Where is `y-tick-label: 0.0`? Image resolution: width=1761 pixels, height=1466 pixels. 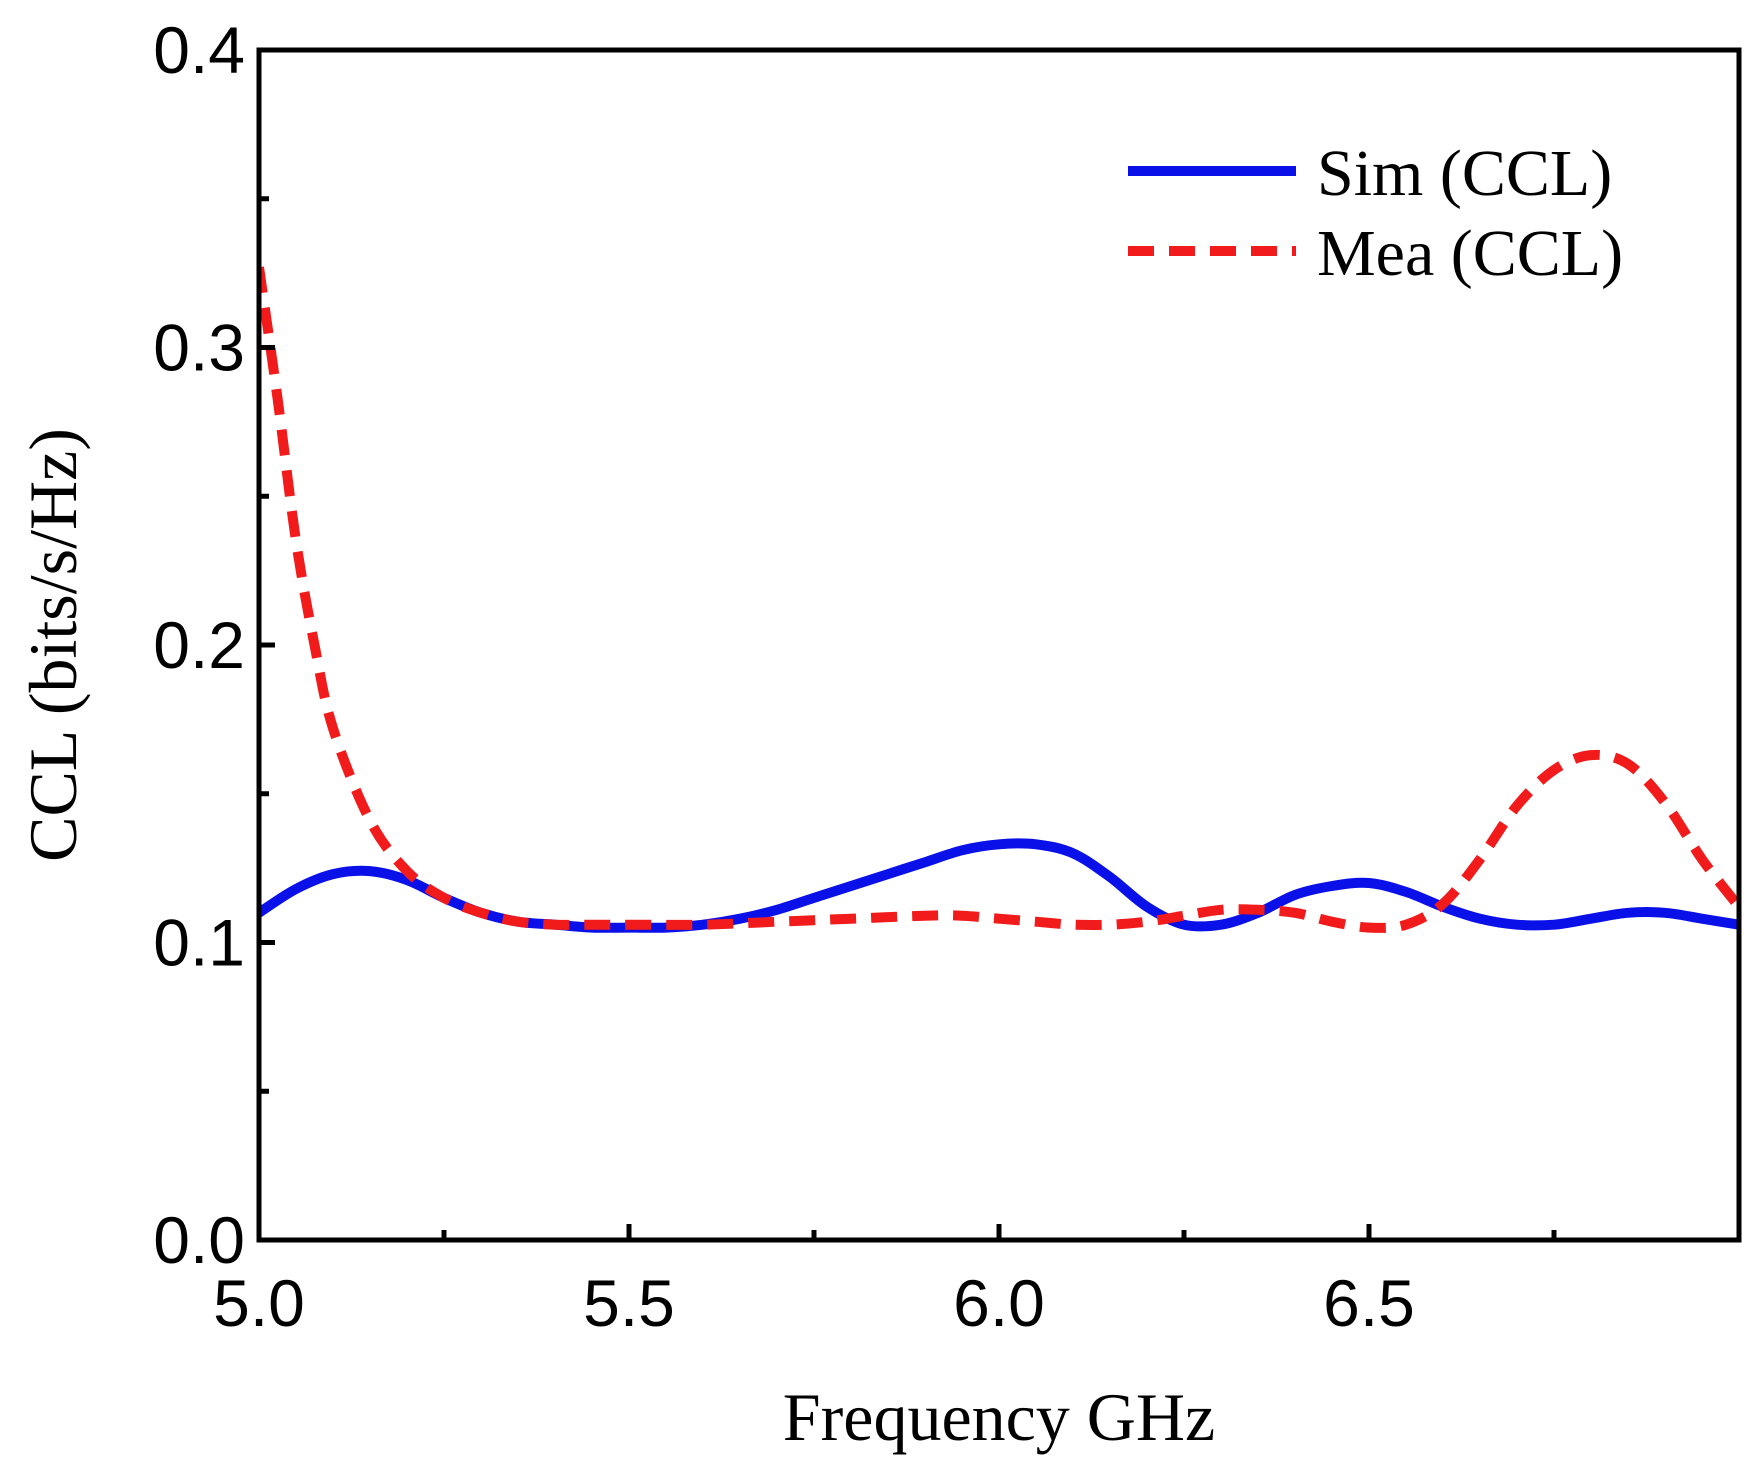
y-tick-label: 0.0 is located at coordinates (199, 1240).